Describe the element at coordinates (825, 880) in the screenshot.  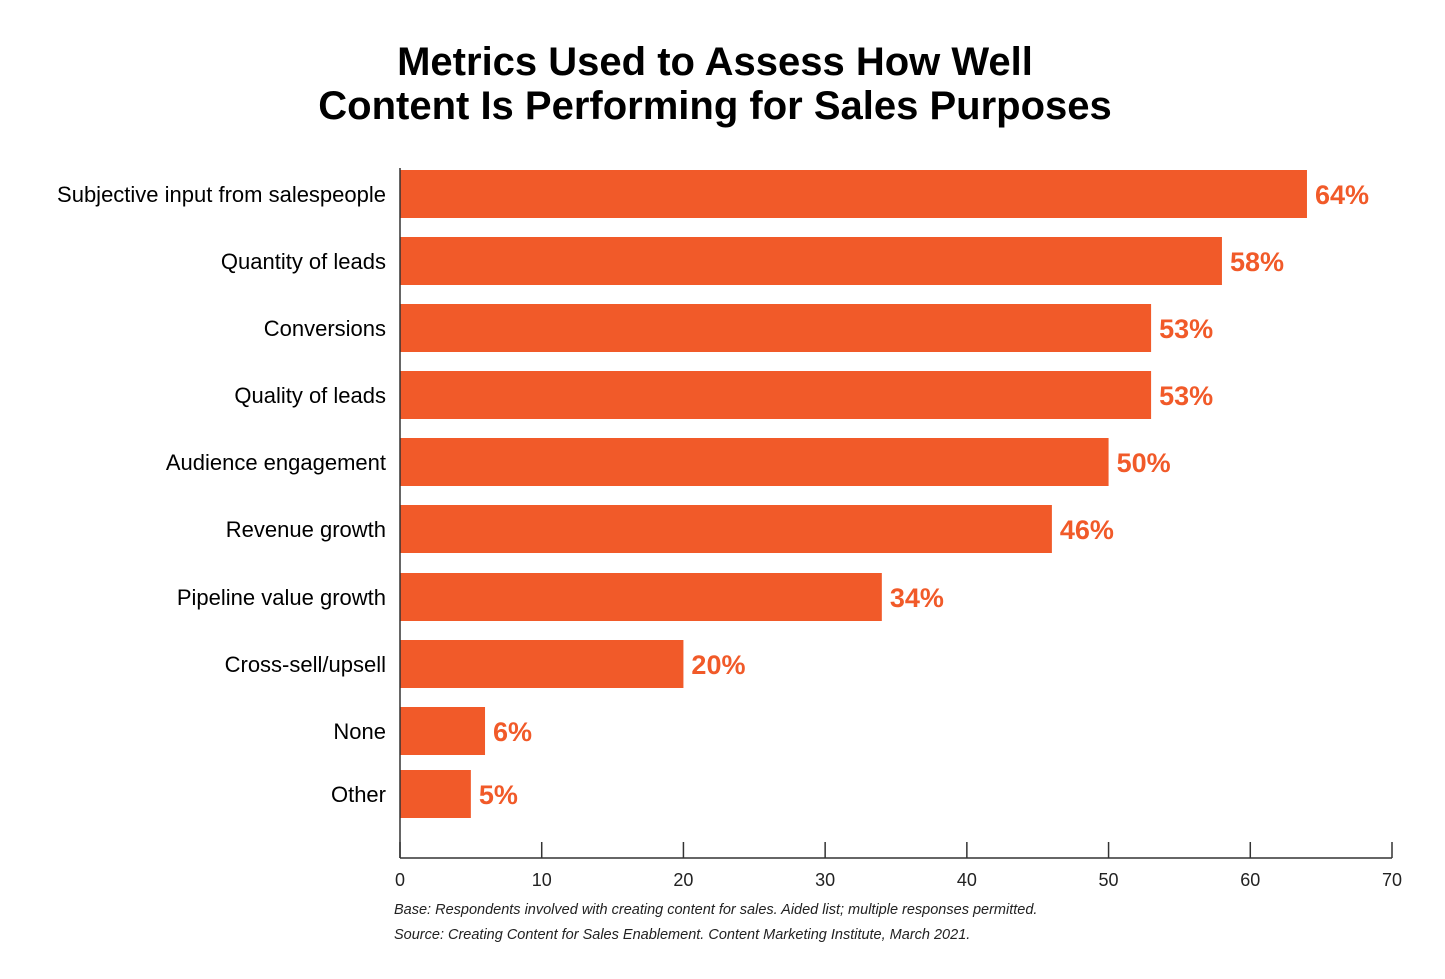
I see `x-tick-label: 30` at that location.